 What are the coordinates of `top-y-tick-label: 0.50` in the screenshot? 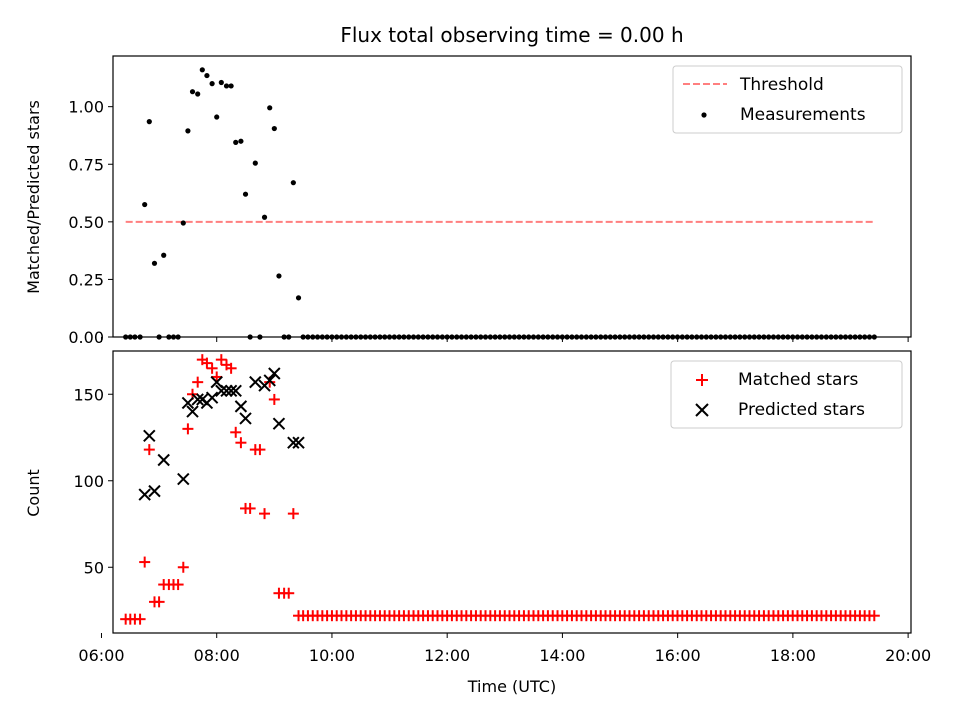 It's located at (86, 222).